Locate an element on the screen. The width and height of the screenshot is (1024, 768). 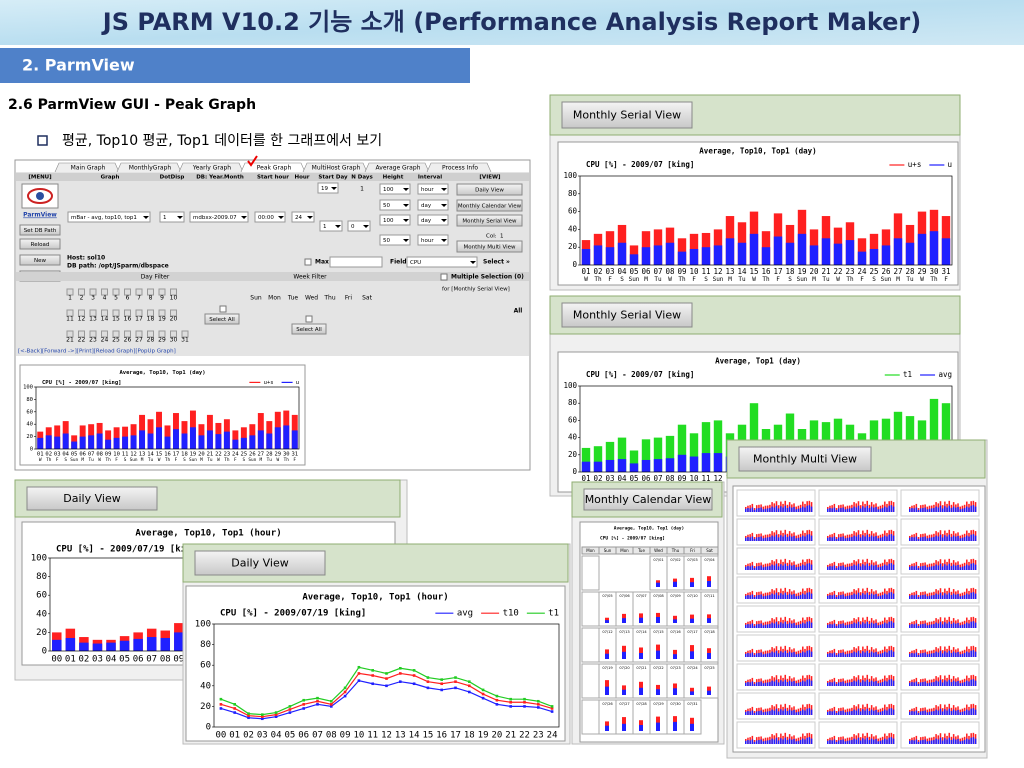
weekday-label: W is located at coordinates (277, 460).